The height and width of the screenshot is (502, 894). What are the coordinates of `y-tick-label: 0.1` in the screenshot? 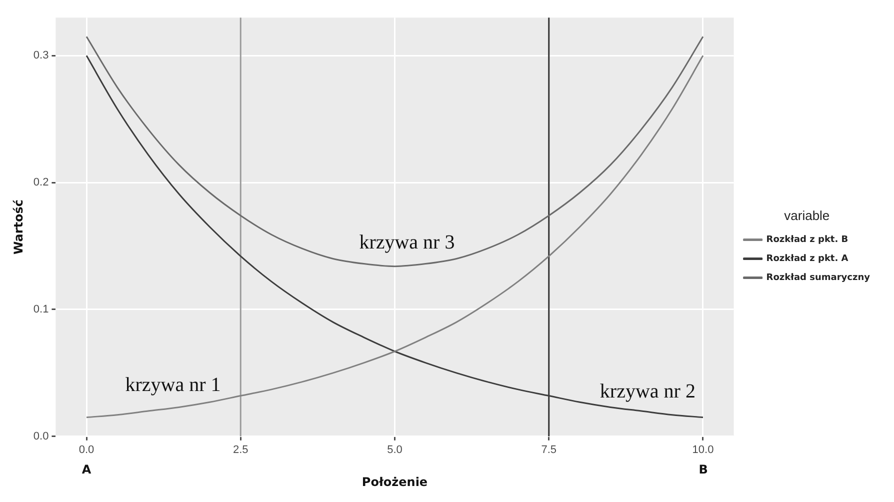 It's located at (41, 310).